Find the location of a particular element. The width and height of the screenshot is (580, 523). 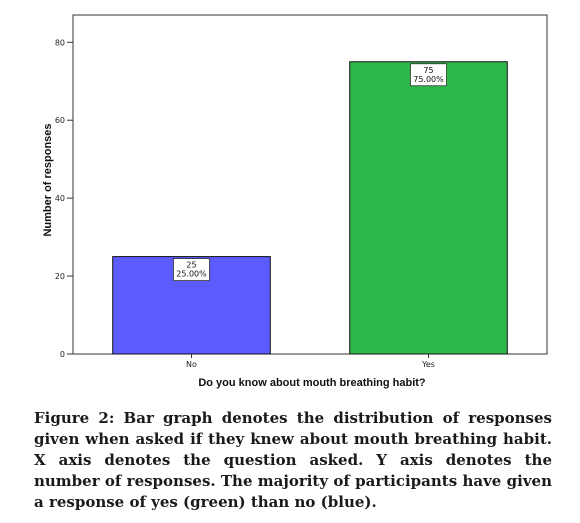

data-label-count: 25 is located at coordinates (191, 265).